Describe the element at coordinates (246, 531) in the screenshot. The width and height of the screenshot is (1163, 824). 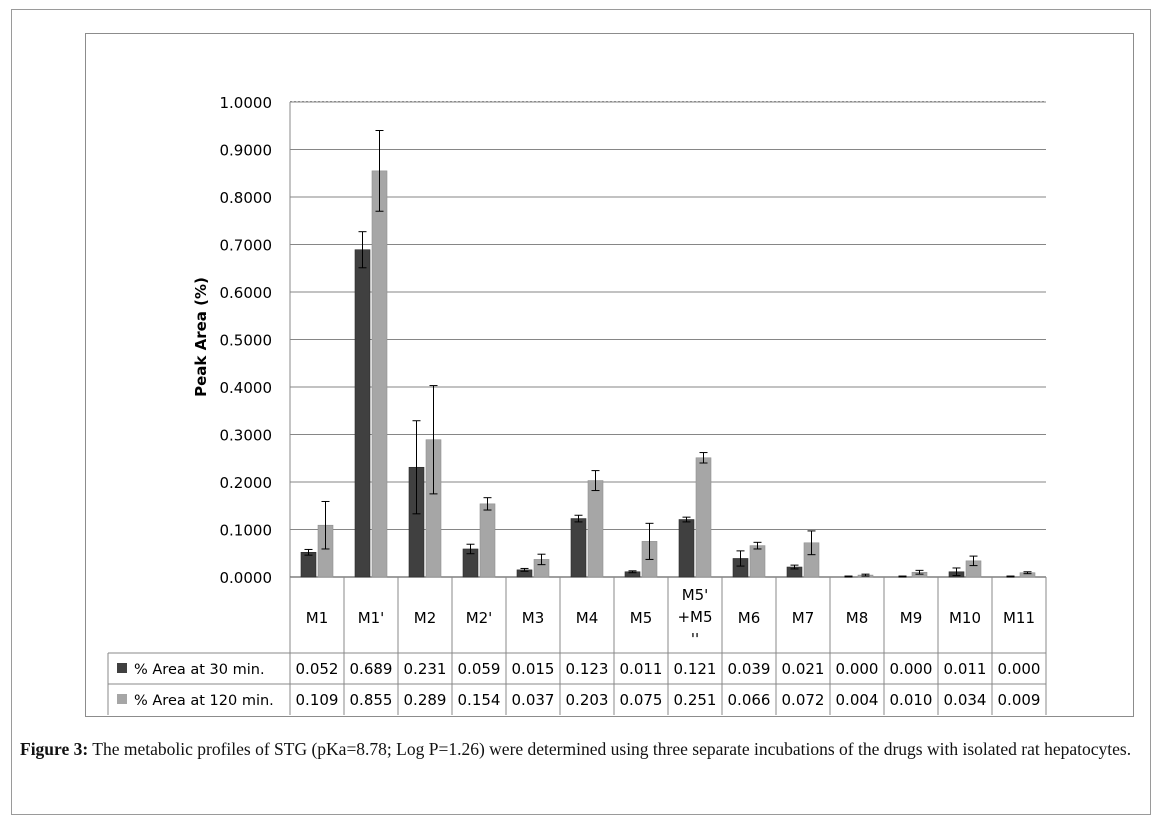
I see `y-tick-label: 0.1000` at that location.